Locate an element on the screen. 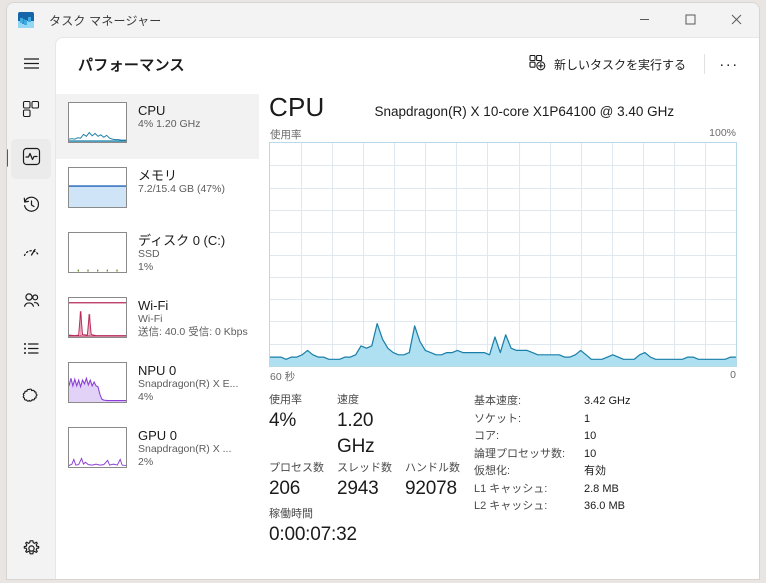  spec-key: L1 キャッシュ: is located at coordinates (511, 488).